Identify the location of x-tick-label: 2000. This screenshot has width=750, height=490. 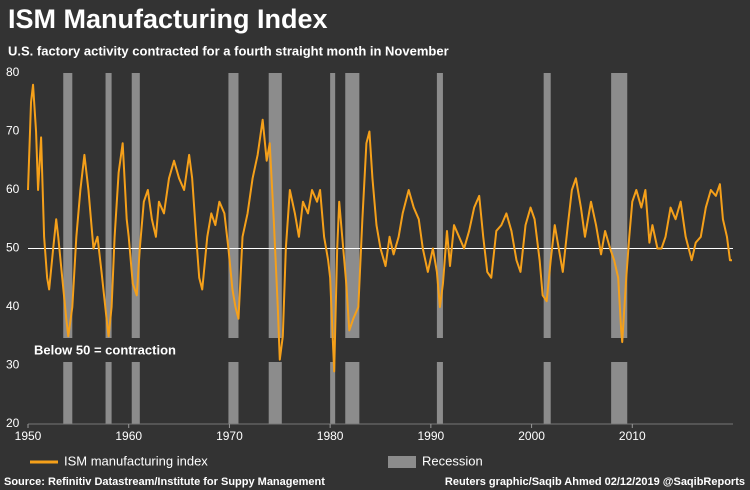
(531, 436).